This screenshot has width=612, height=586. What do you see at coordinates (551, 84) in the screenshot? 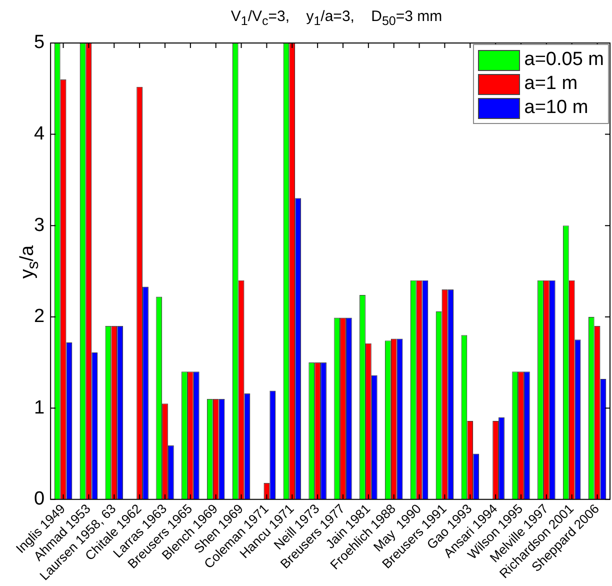
I see `legend-label: a=1 m` at bounding box center [551, 84].